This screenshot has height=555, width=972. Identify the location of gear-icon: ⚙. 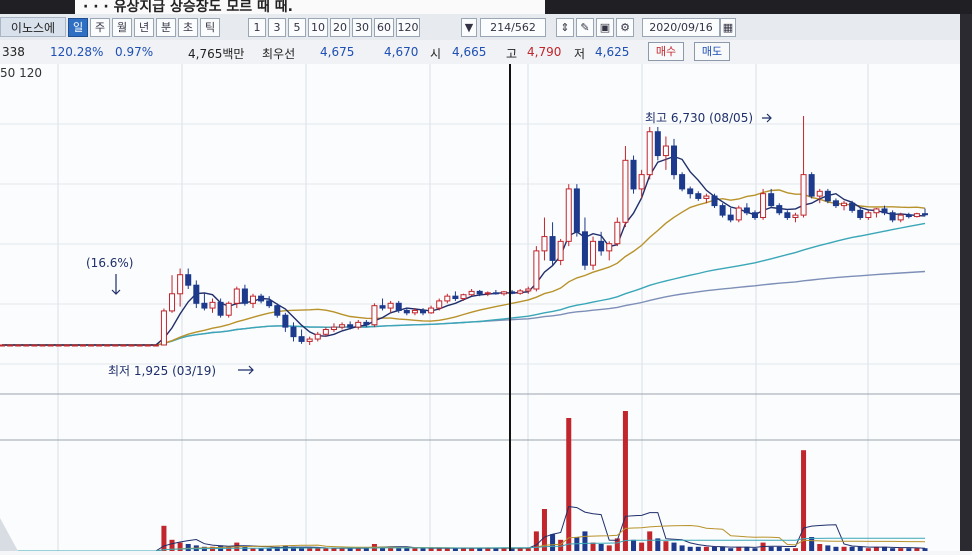
(625, 27).